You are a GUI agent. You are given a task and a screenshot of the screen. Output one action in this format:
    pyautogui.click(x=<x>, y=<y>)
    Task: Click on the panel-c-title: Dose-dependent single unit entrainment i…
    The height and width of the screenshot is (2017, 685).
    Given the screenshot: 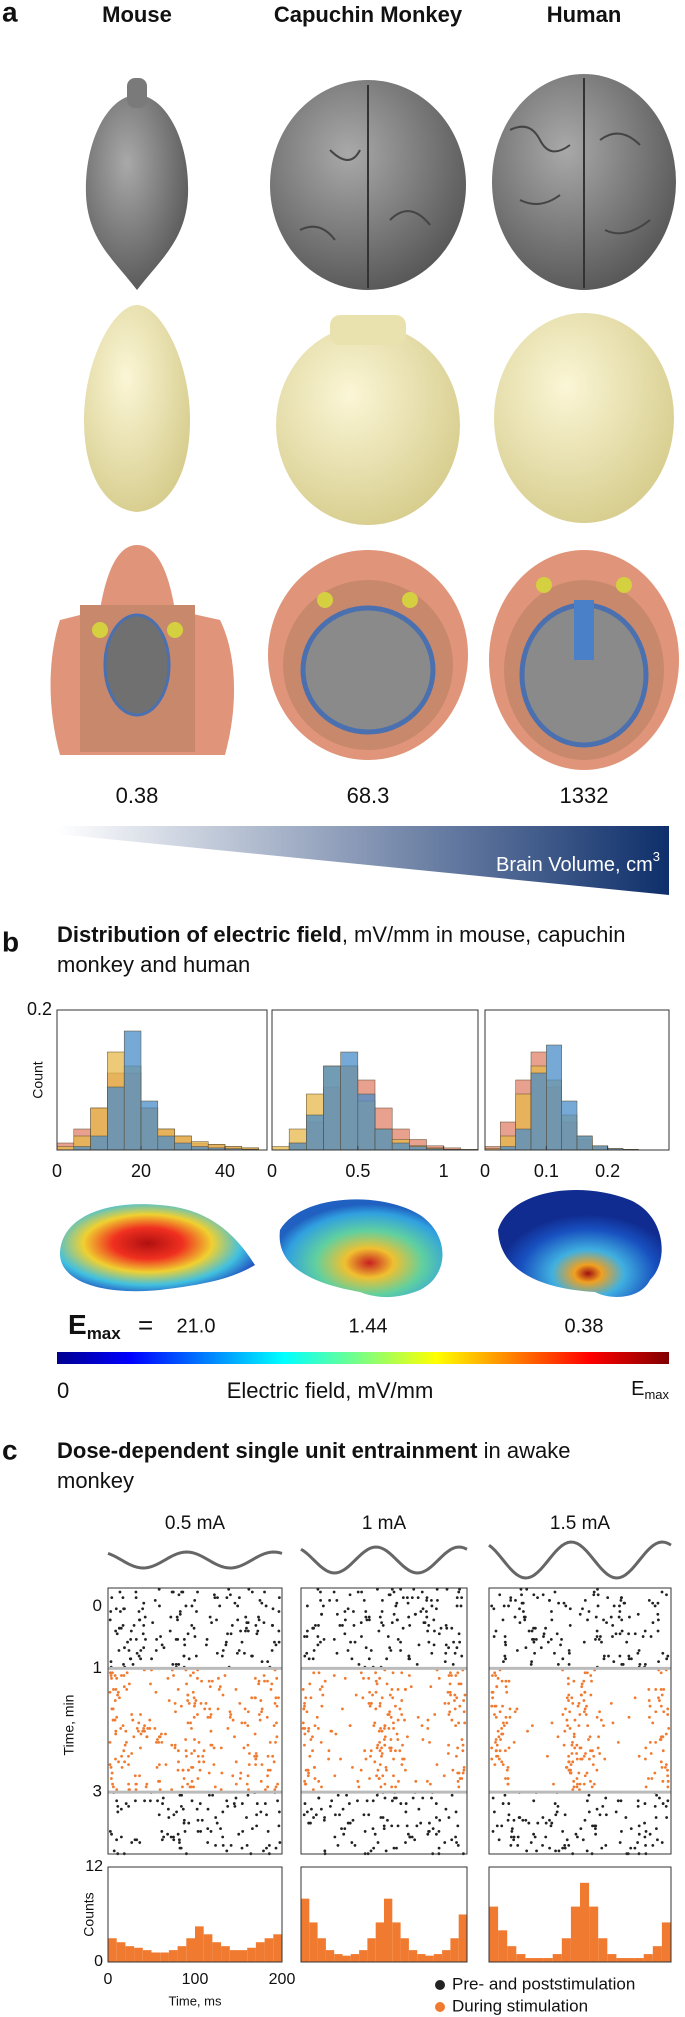 What is the action you would take?
    pyautogui.click(x=337, y=1466)
    